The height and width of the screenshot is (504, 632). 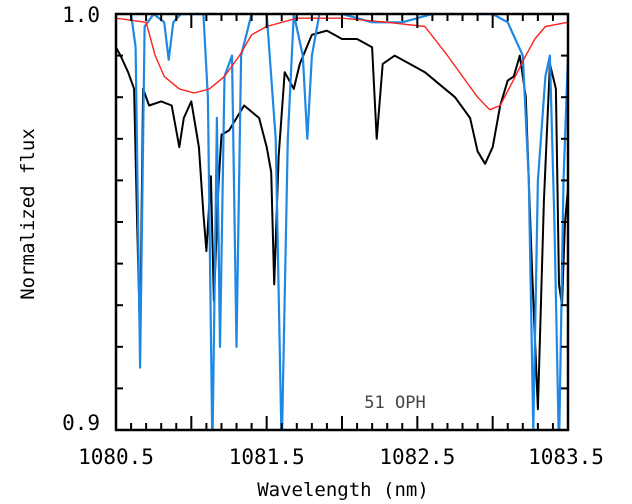 I want to click on x-tick-label-0: 1080.5, so click(x=116, y=457).